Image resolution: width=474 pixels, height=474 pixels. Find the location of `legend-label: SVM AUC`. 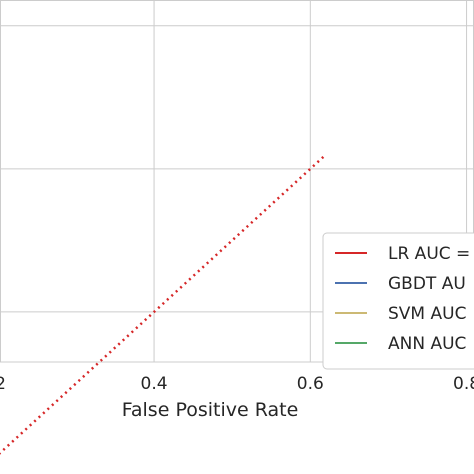

legend-label: SVM AUC is located at coordinates (427, 314).